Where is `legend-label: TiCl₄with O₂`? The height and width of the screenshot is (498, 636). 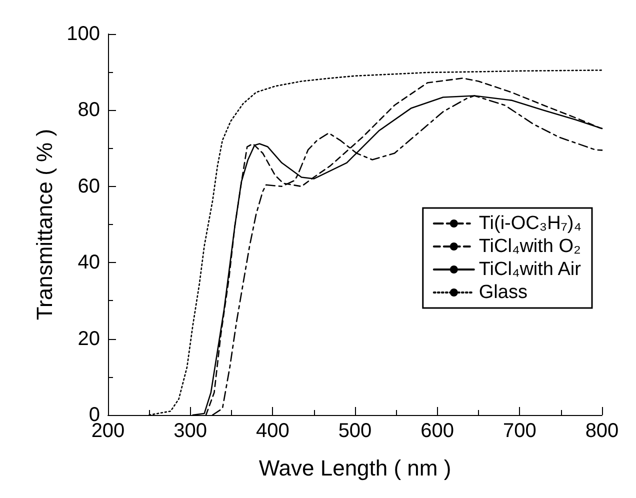
legend-label: TiCl₄with O₂ is located at coordinates (529, 246).